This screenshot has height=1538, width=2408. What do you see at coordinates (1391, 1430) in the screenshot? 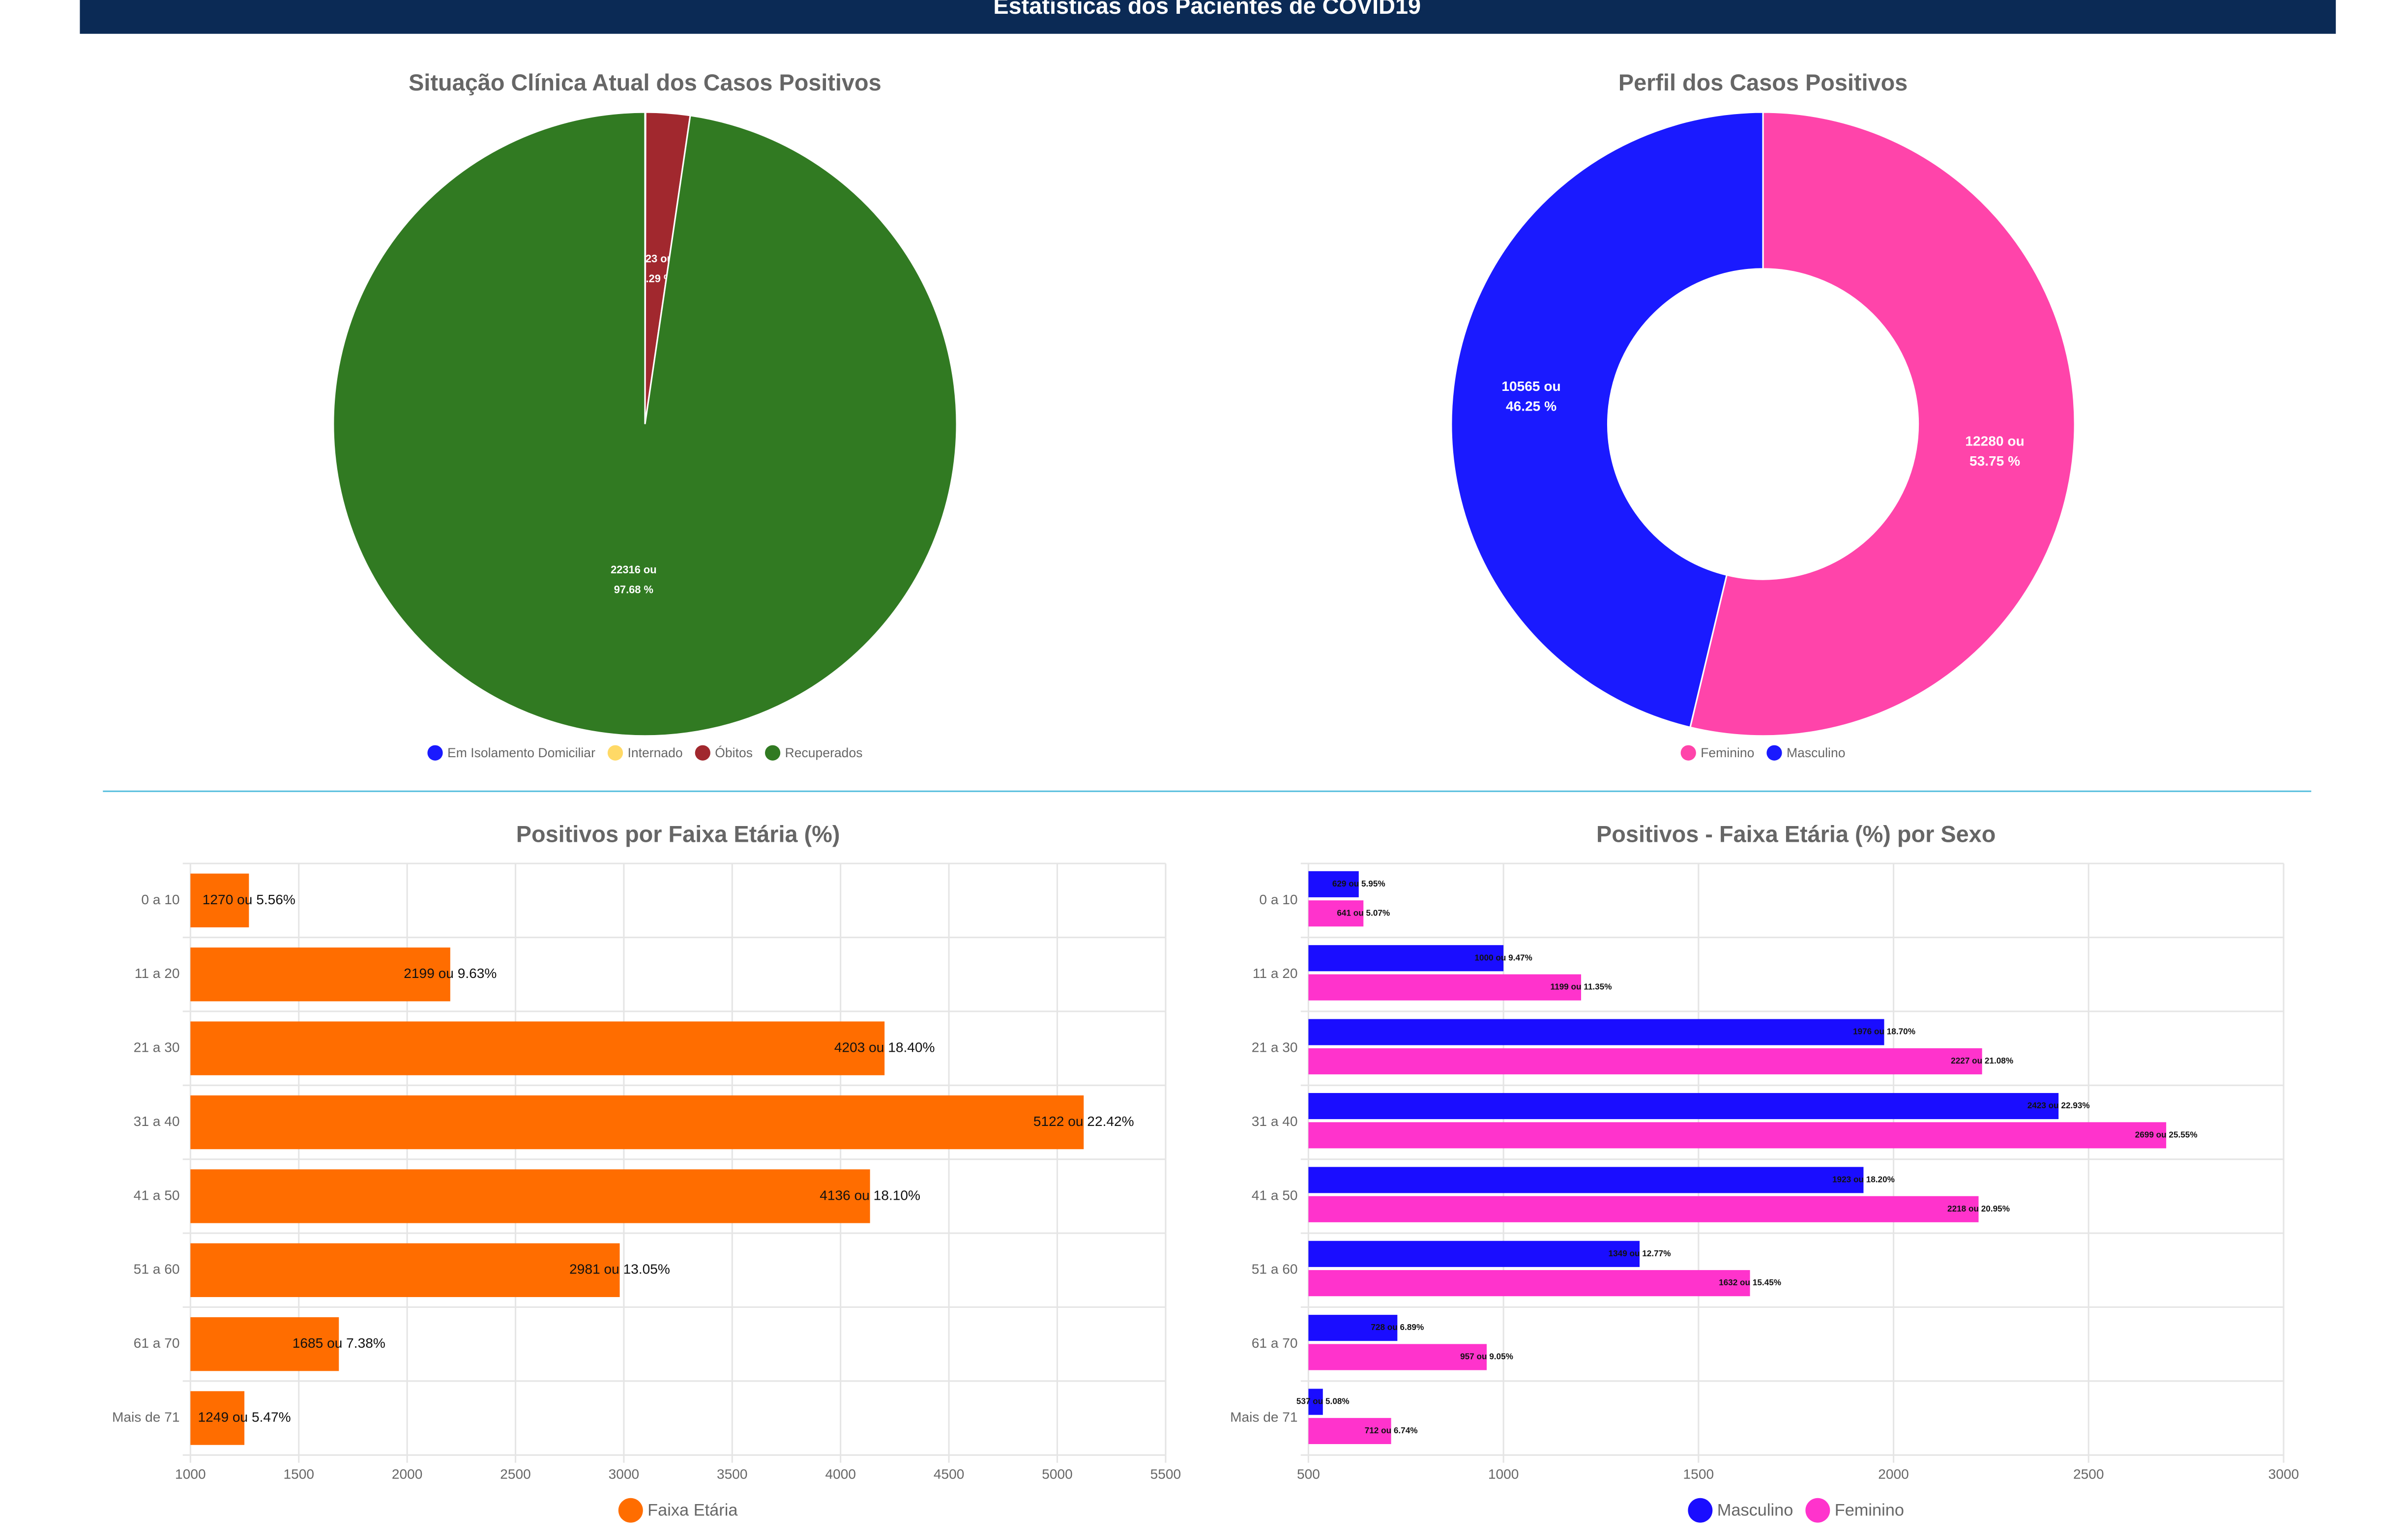
I see `data-label: 712 ou 6.74%` at bounding box center [1391, 1430].